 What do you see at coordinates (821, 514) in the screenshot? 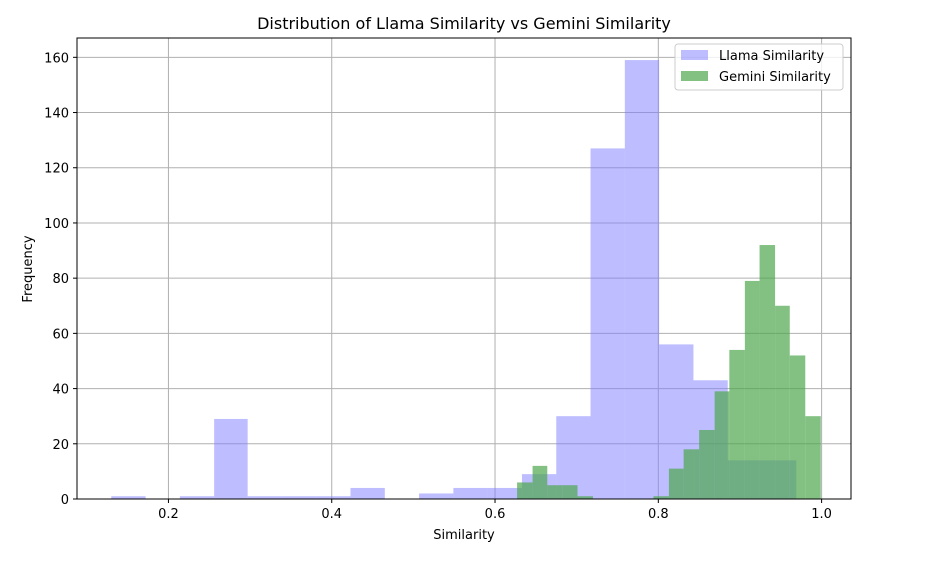
I see `x-tick-label: 1.0` at bounding box center [821, 514].